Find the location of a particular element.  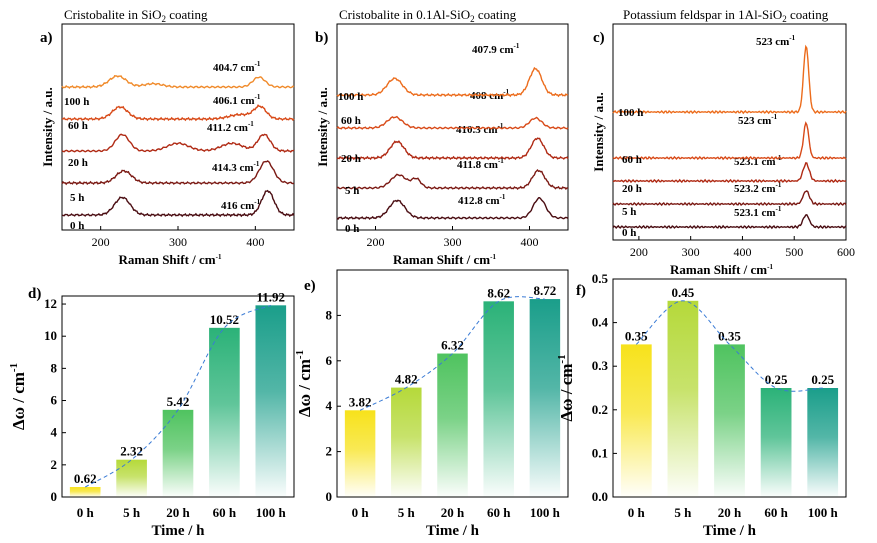

peak-label: 411.8 cm-1 is located at coordinates (480, 164).